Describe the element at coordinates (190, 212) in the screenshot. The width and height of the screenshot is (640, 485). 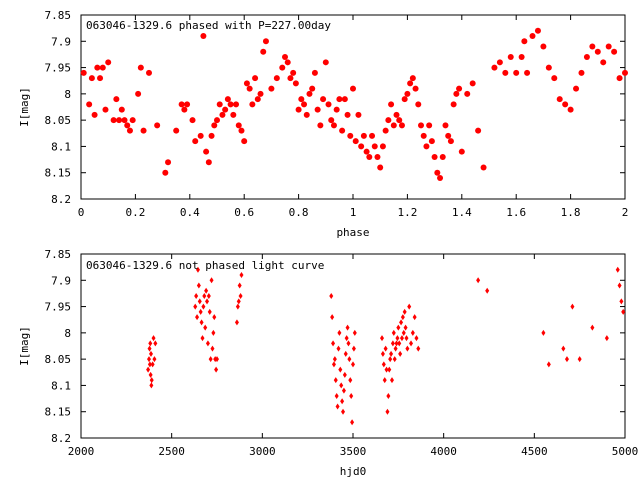
I see `x-tick-label: 0.4` at that location.